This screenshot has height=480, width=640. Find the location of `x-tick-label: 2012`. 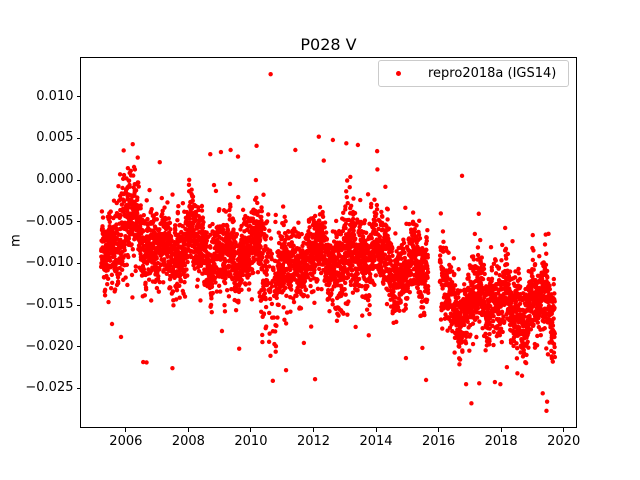

x-tick-label: 2012 is located at coordinates (313, 441).